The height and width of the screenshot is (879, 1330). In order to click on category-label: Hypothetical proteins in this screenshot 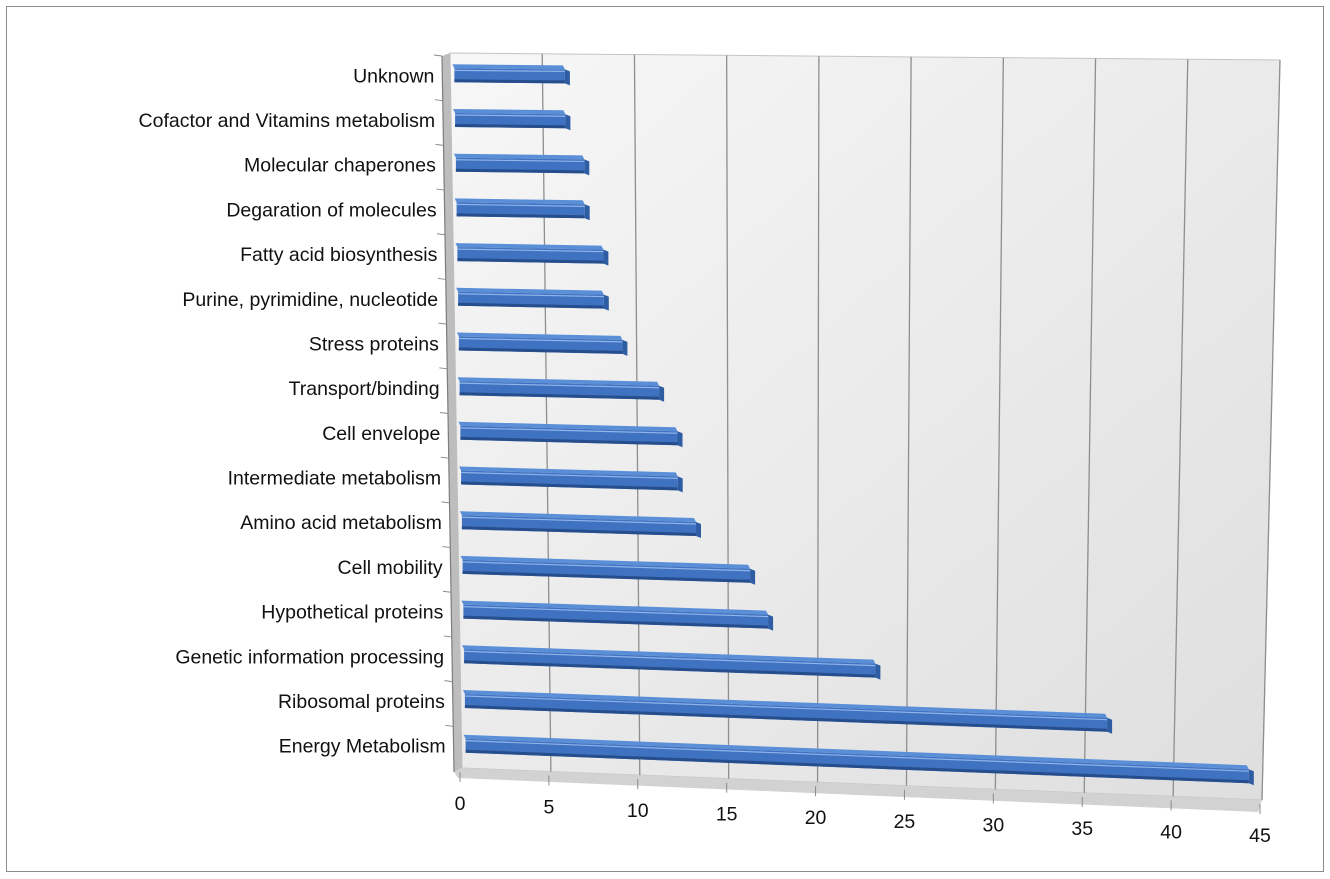, I will do `click(352, 613)`.